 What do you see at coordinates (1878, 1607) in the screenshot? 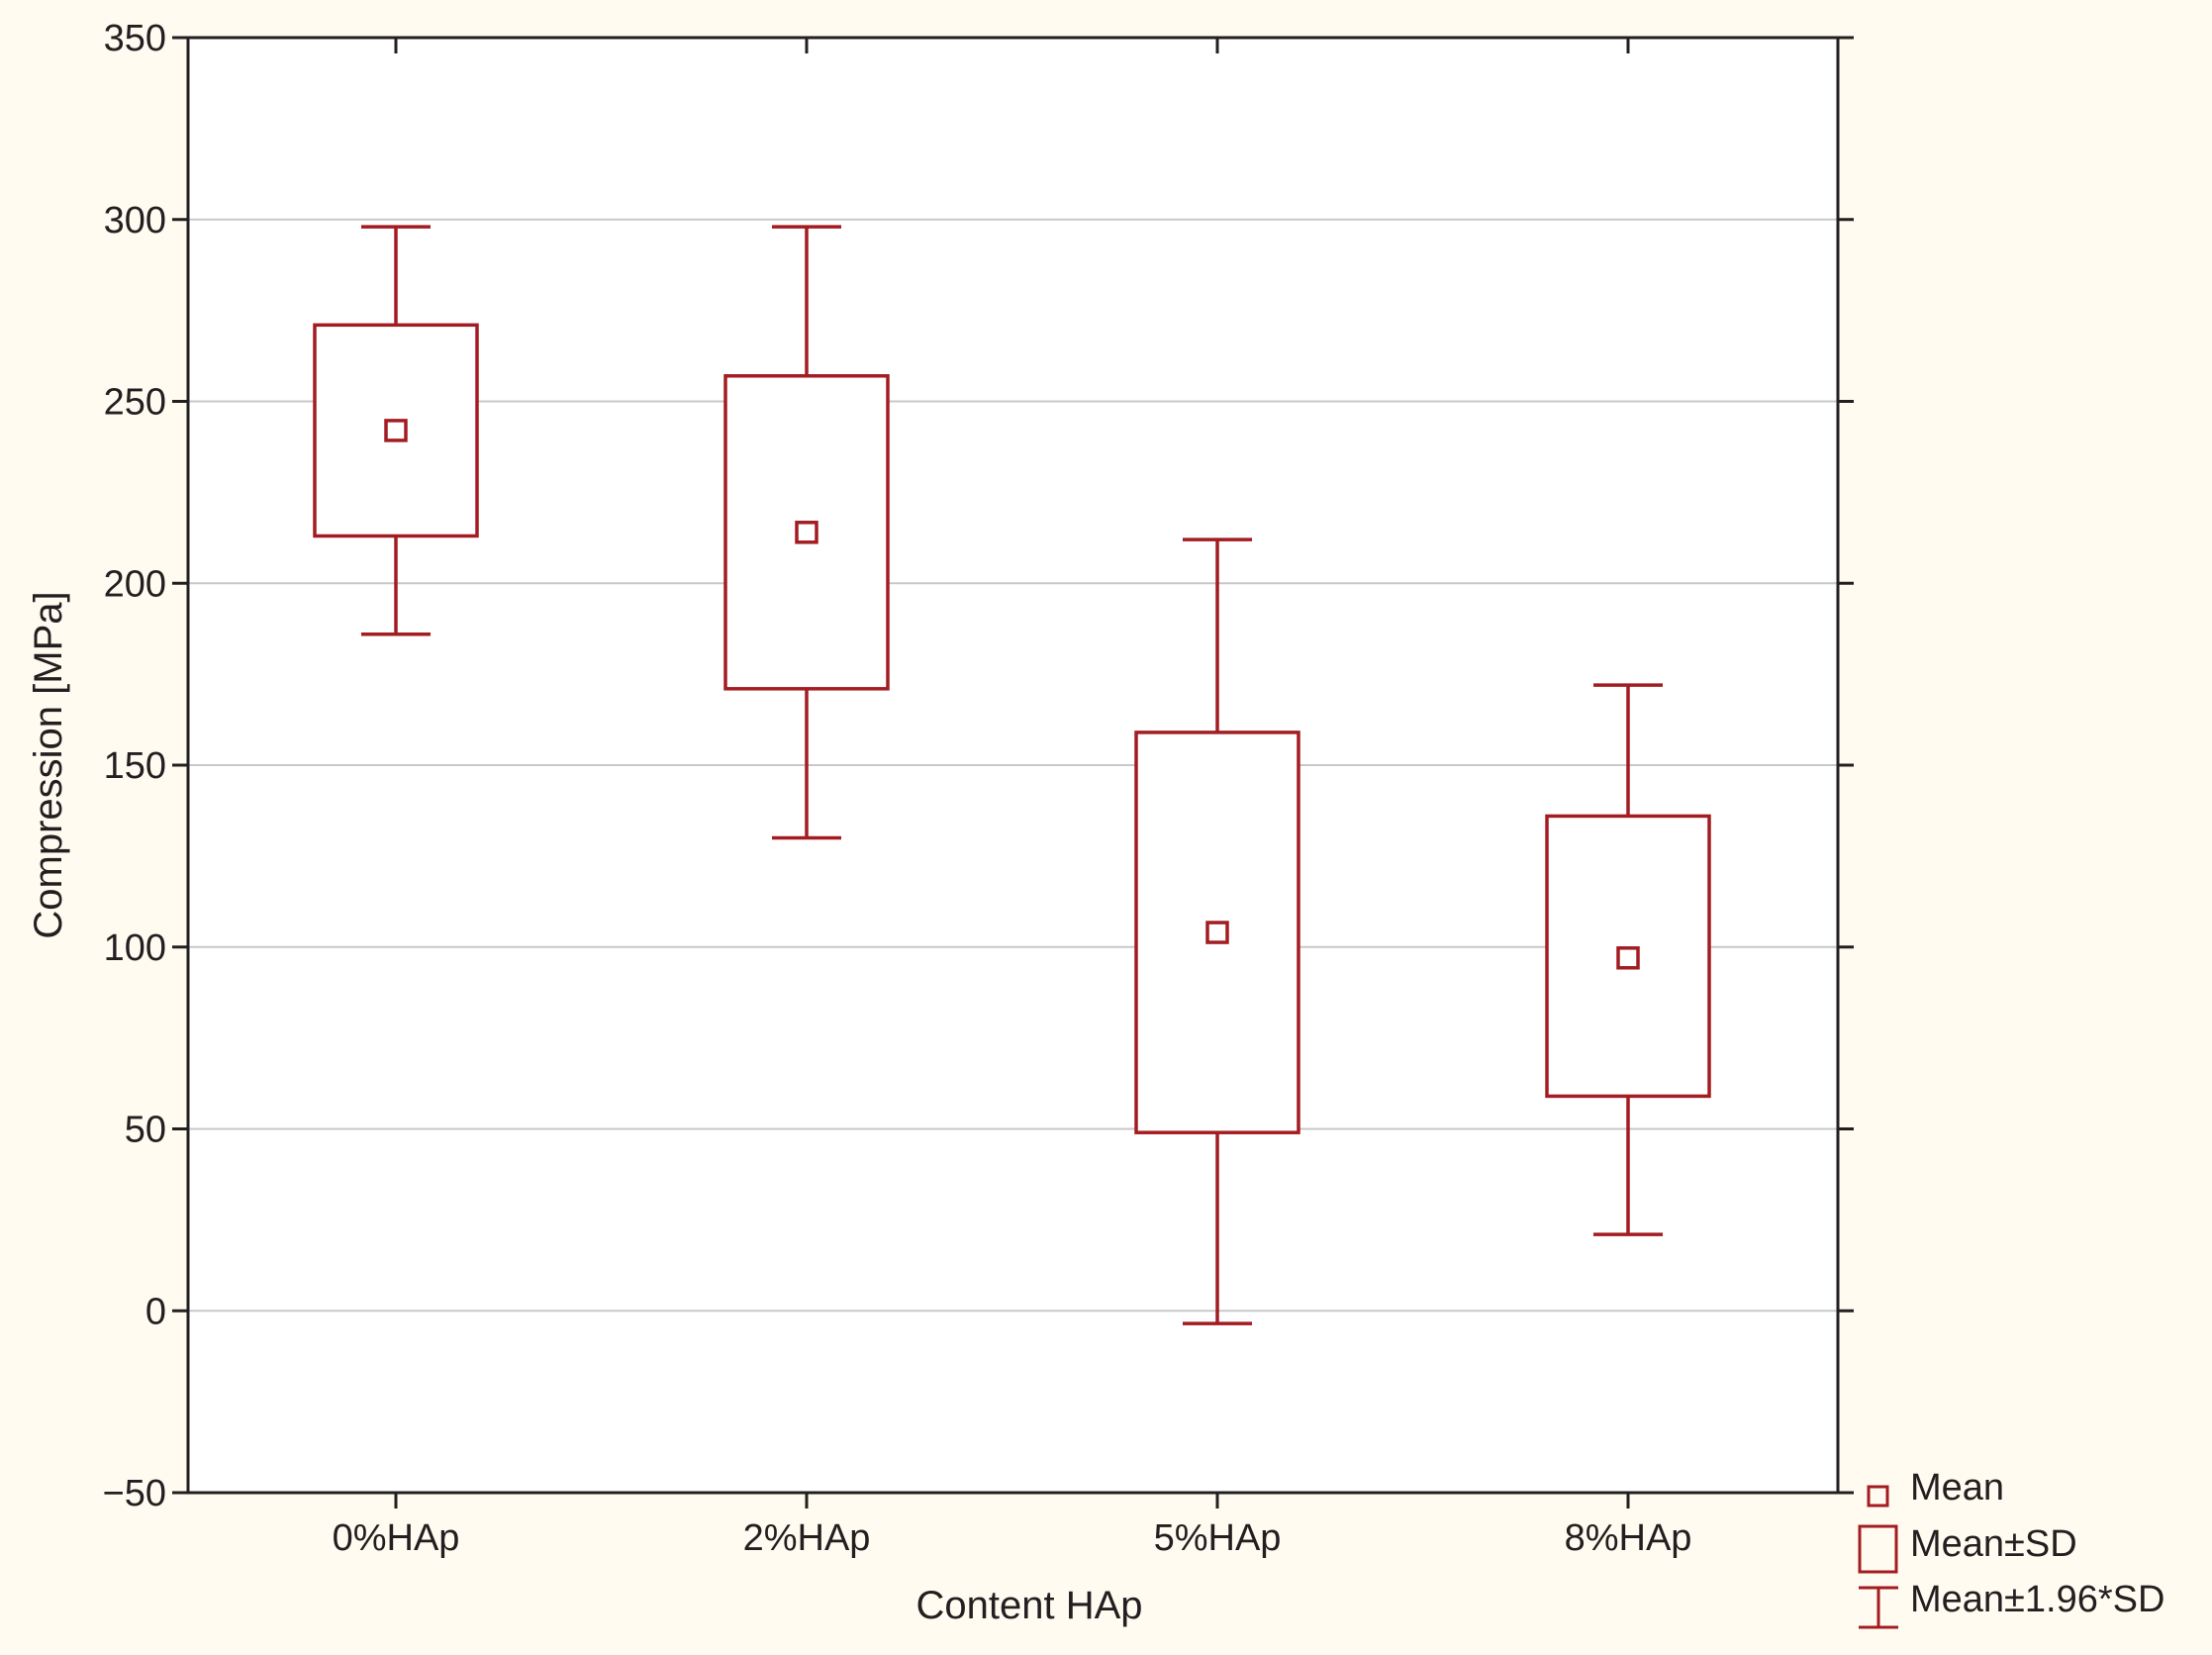
I see `legend-whisker-symbol` at bounding box center [1878, 1607].